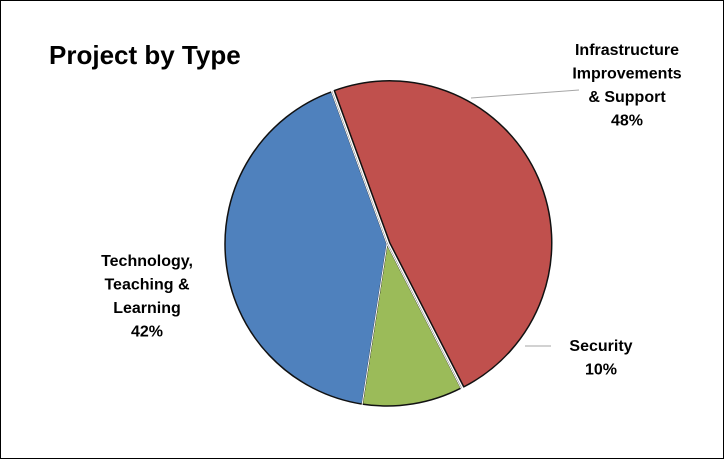  What do you see at coordinates (626, 86) in the screenshot?
I see `slice-label-1: Infrastructure Improvements & Support 48%` at bounding box center [626, 86].